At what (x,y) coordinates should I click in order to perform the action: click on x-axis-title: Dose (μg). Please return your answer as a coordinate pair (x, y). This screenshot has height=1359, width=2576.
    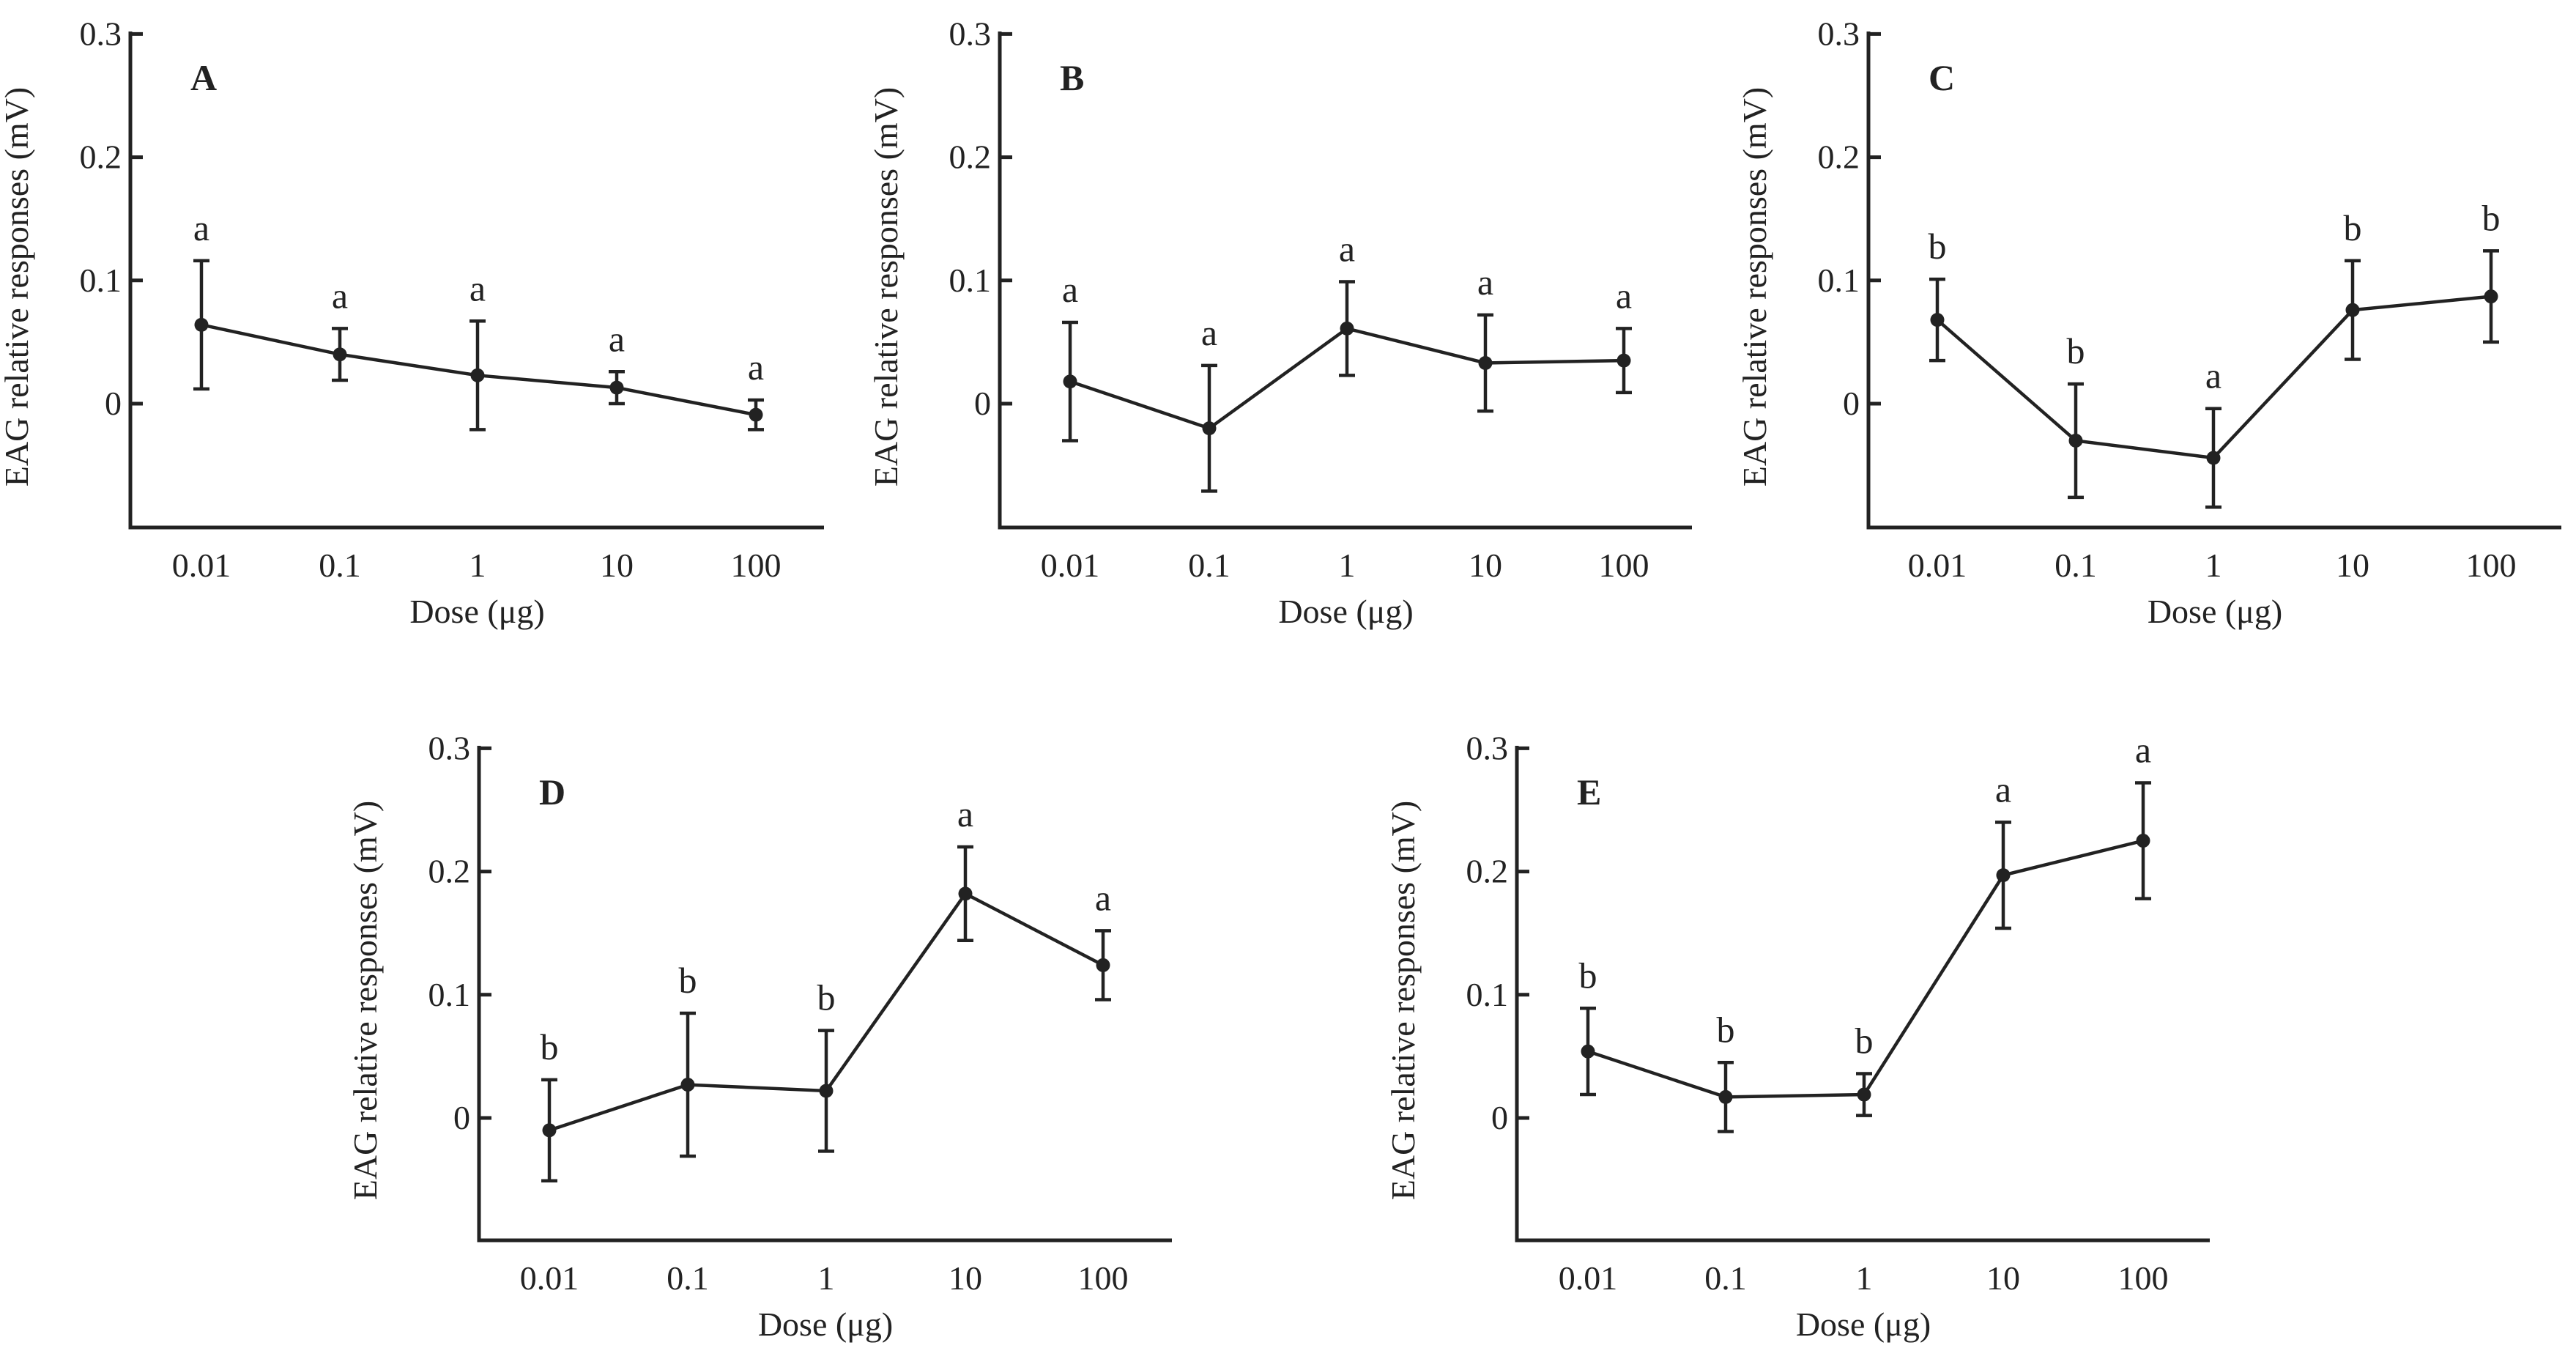
    Looking at the image, I should click on (476, 611).